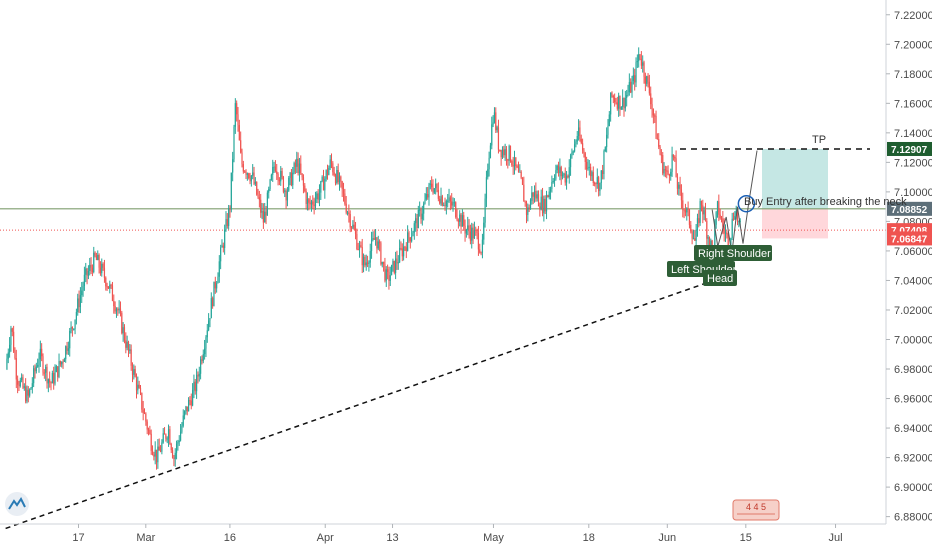  What do you see at coordinates (78, 538) in the screenshot?
I see `x-tick-label: 17` at bounding box center [78, 538].